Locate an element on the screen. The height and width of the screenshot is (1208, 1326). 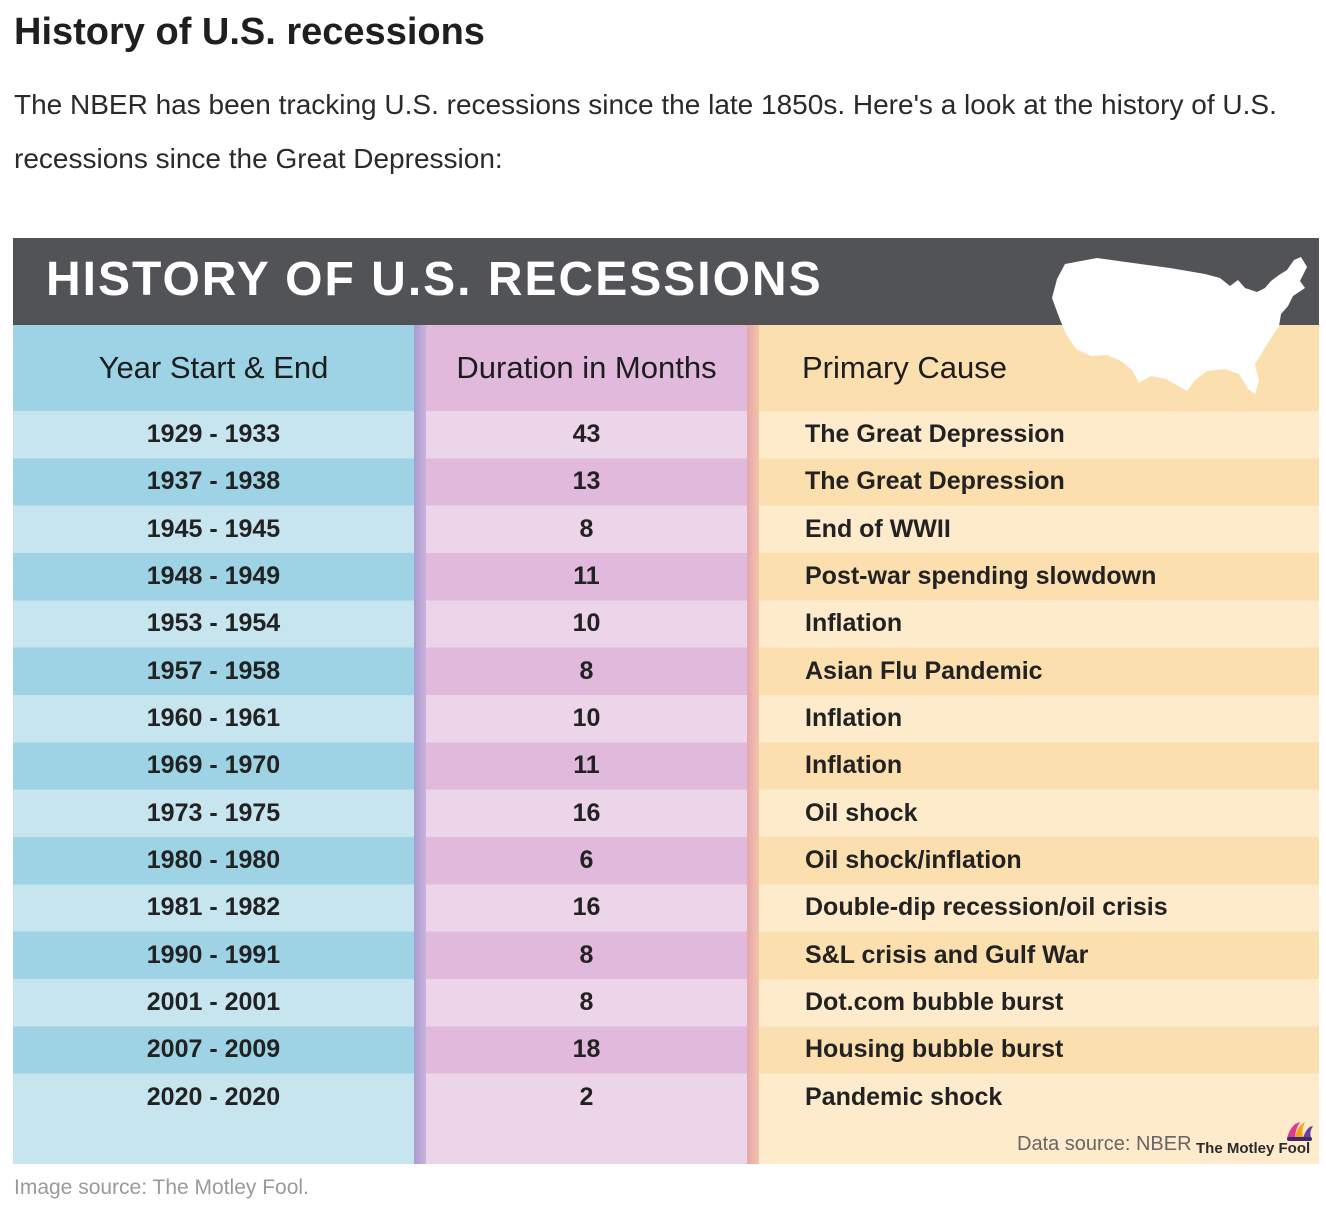
row-years-cell: 1981 - 1982 is located at coordinates (213, 907).